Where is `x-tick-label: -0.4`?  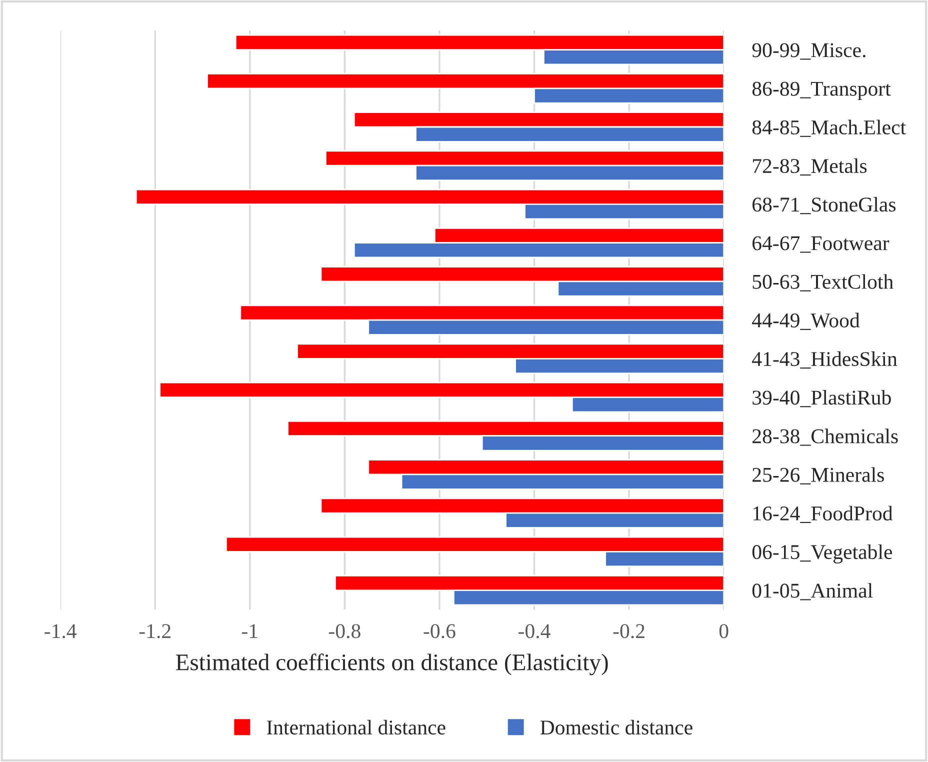 x-tick-label: -0.4 is located at coordinates (534, 631).